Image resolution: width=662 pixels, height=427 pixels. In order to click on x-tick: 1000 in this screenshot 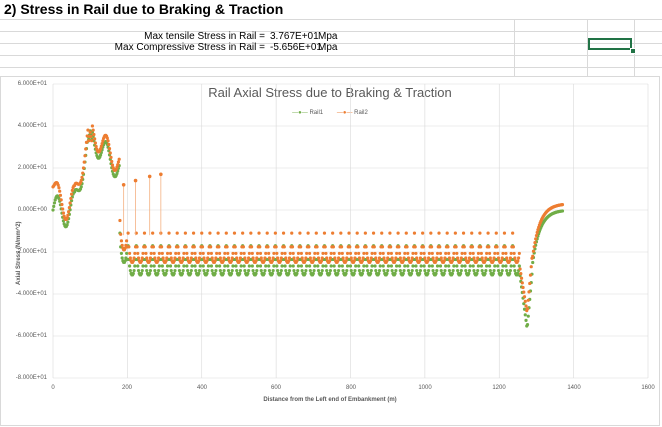, I will do `click(425, 388)`.